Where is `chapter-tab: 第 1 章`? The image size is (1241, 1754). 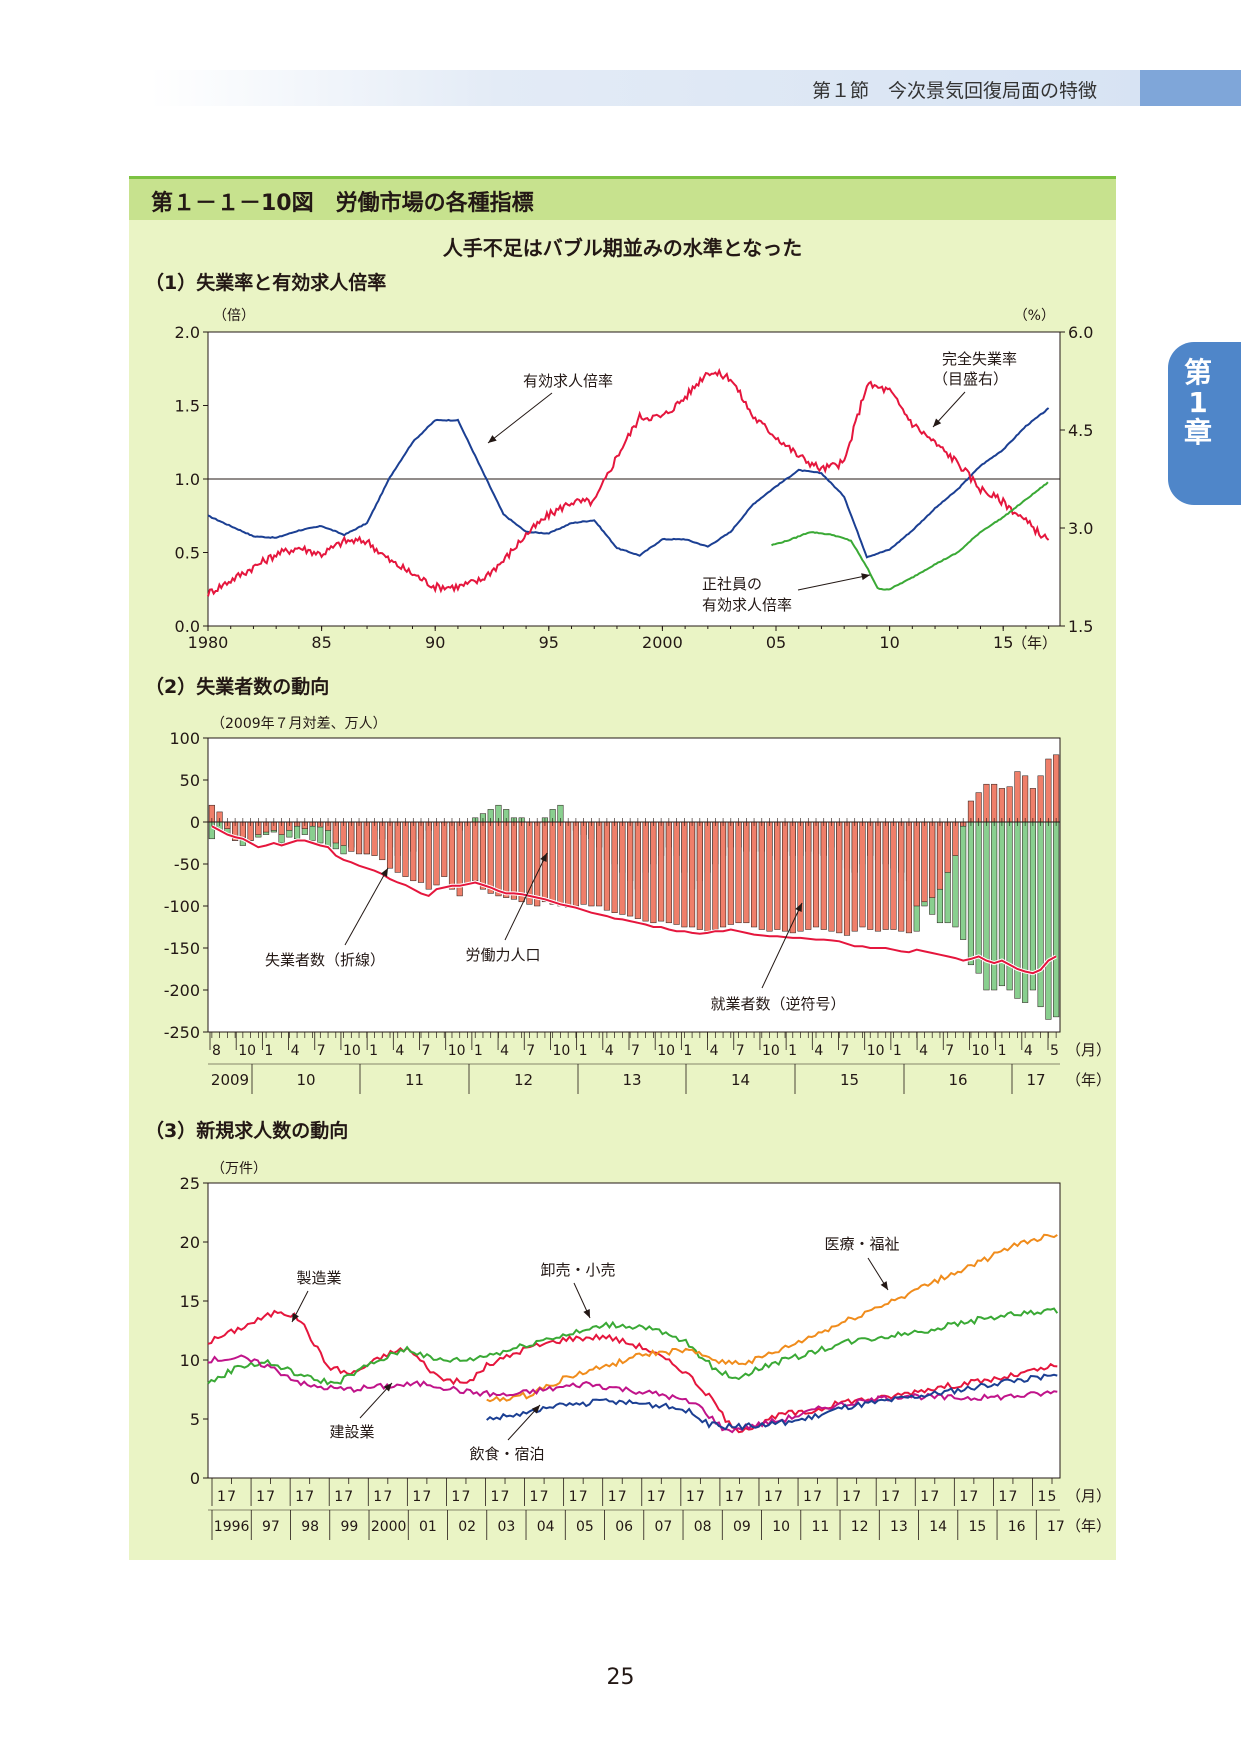
chapter-tab: 第 1 章 is located at coordinates (1204, 423).